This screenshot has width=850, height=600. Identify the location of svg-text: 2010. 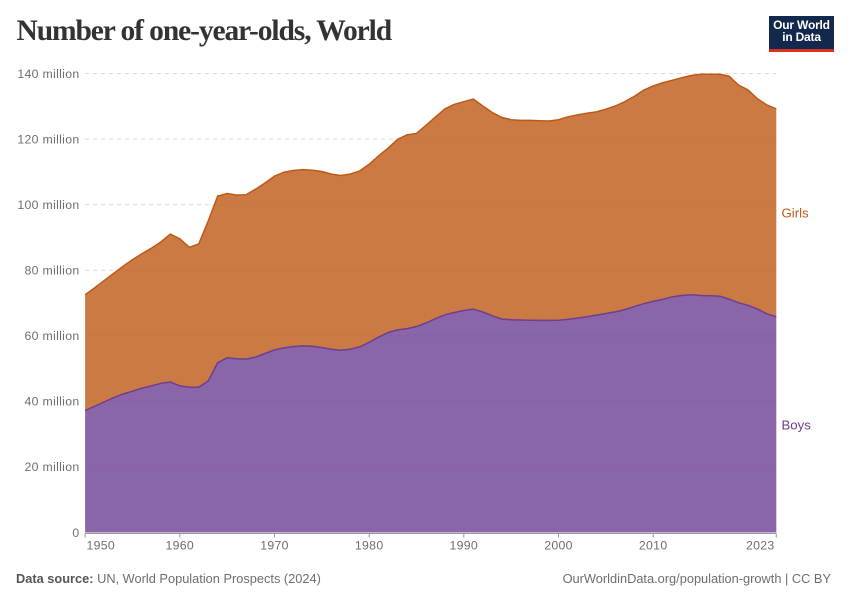
(653, 546).